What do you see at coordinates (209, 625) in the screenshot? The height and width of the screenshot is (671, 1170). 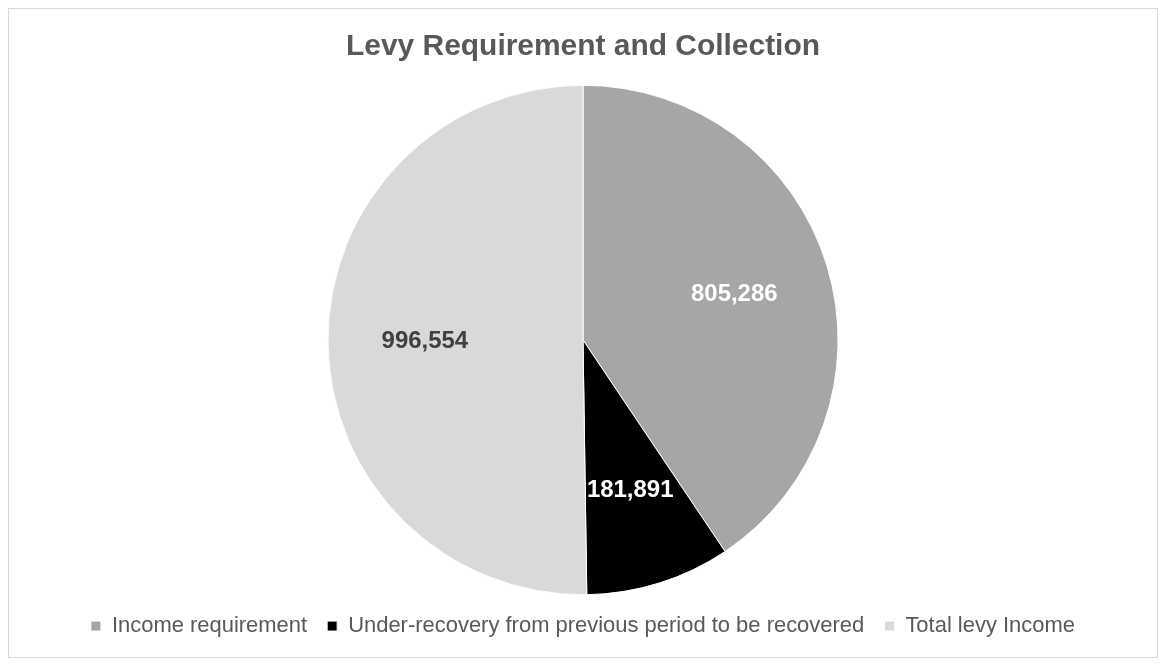 I see `legend-label: Income requirement` at bounding box center [209, 625].